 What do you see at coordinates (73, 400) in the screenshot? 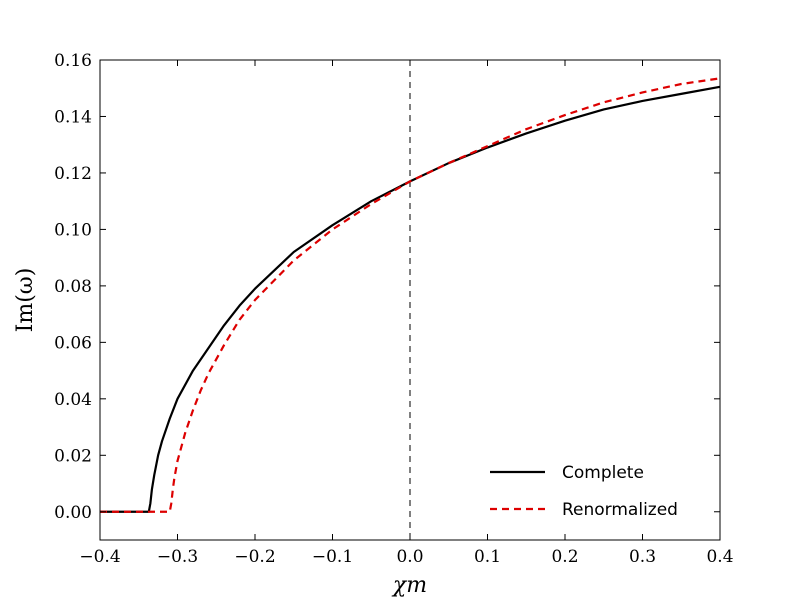
I see `y-tick-label: 0.04` at bounding box center [73, 400].